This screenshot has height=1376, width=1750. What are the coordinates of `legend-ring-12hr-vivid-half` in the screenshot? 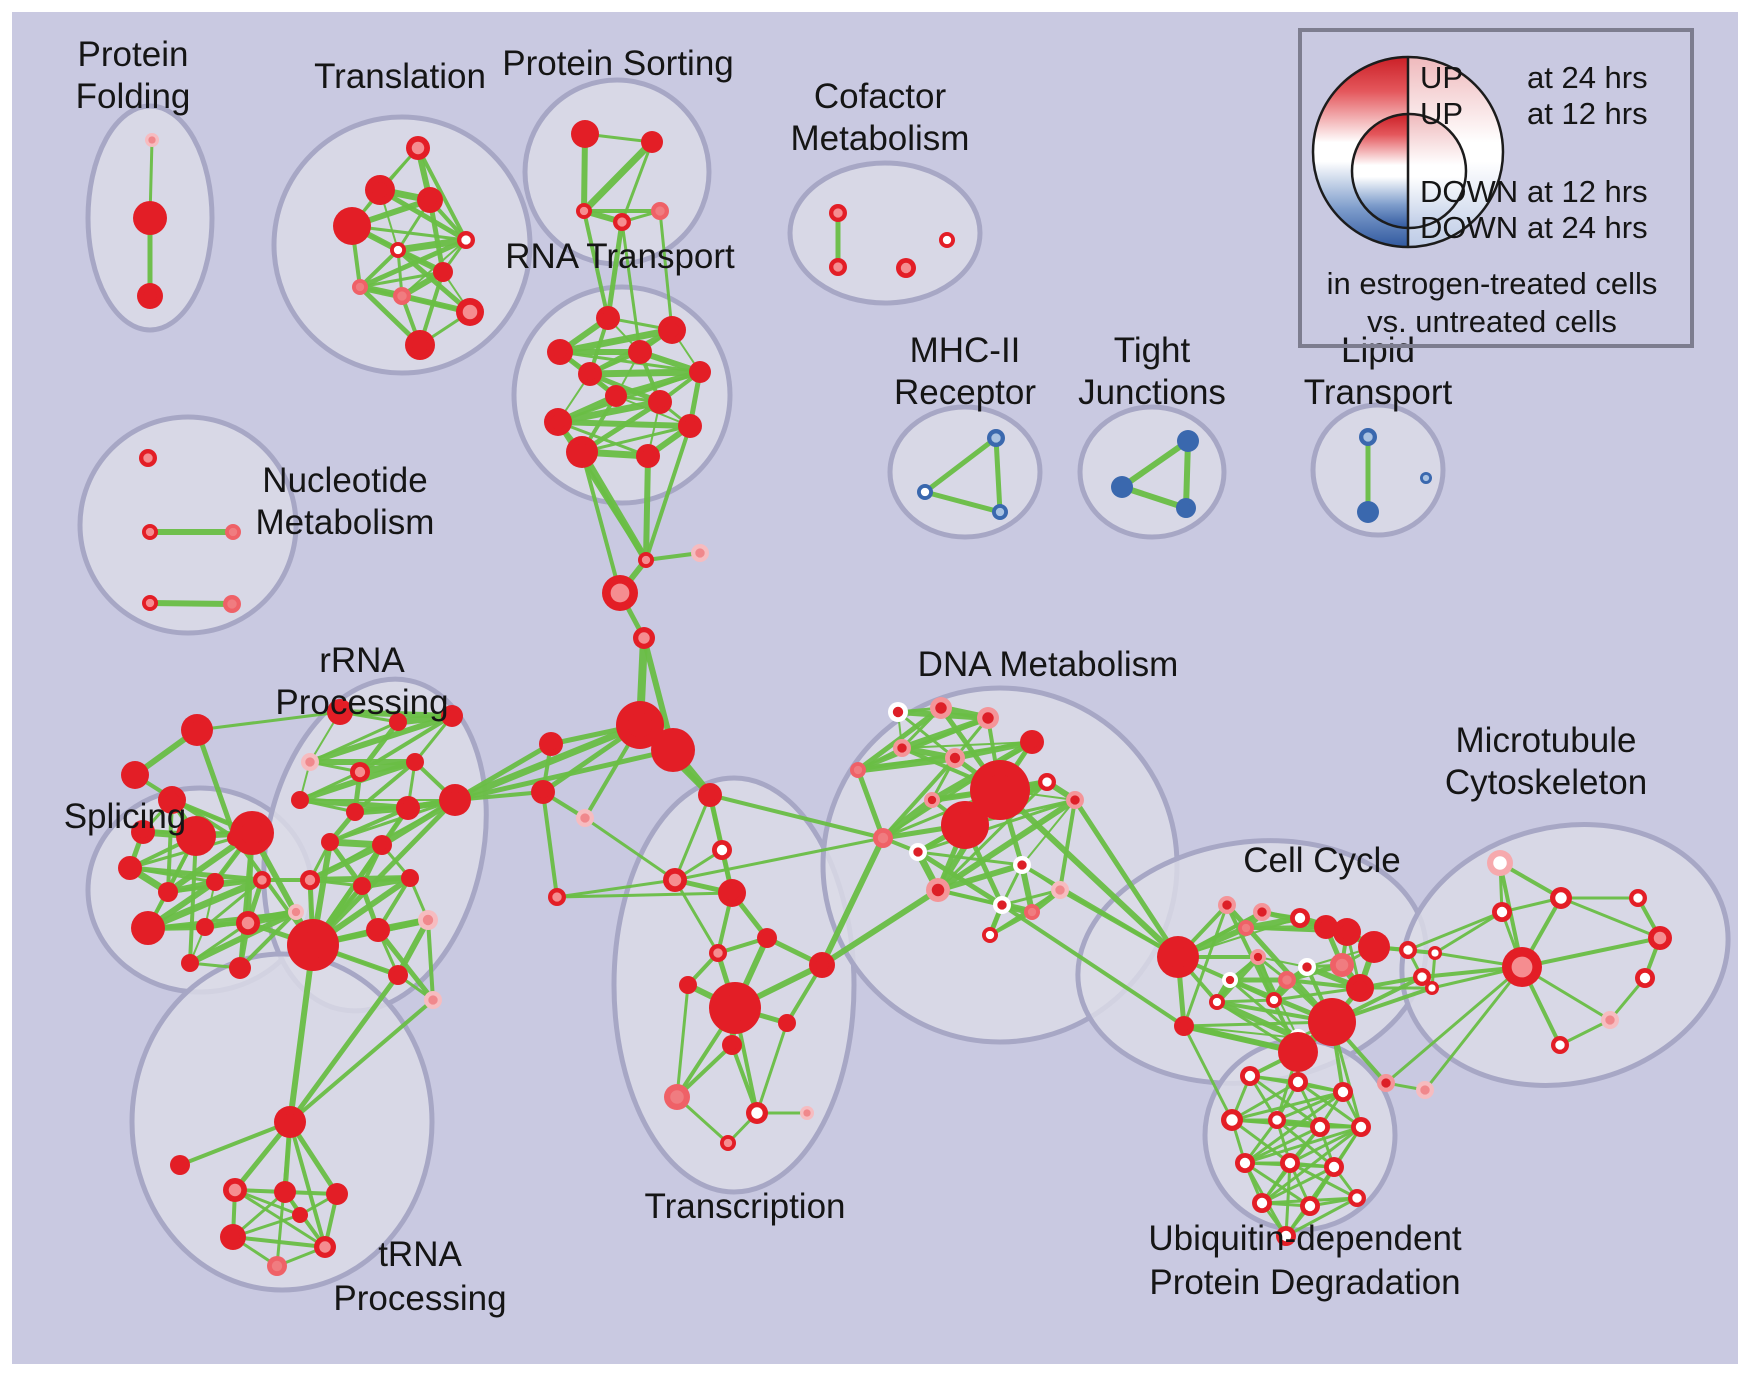 It's located at (1380, 171).